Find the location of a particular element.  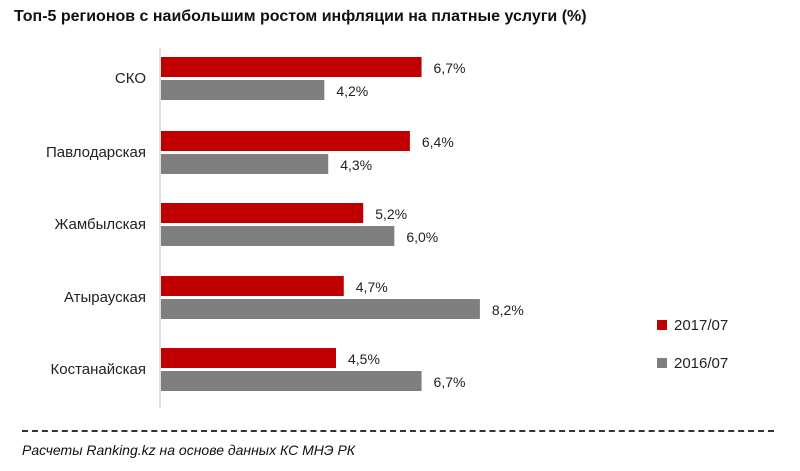

category-label: Павлодарская is located at coordinates (96, 152).